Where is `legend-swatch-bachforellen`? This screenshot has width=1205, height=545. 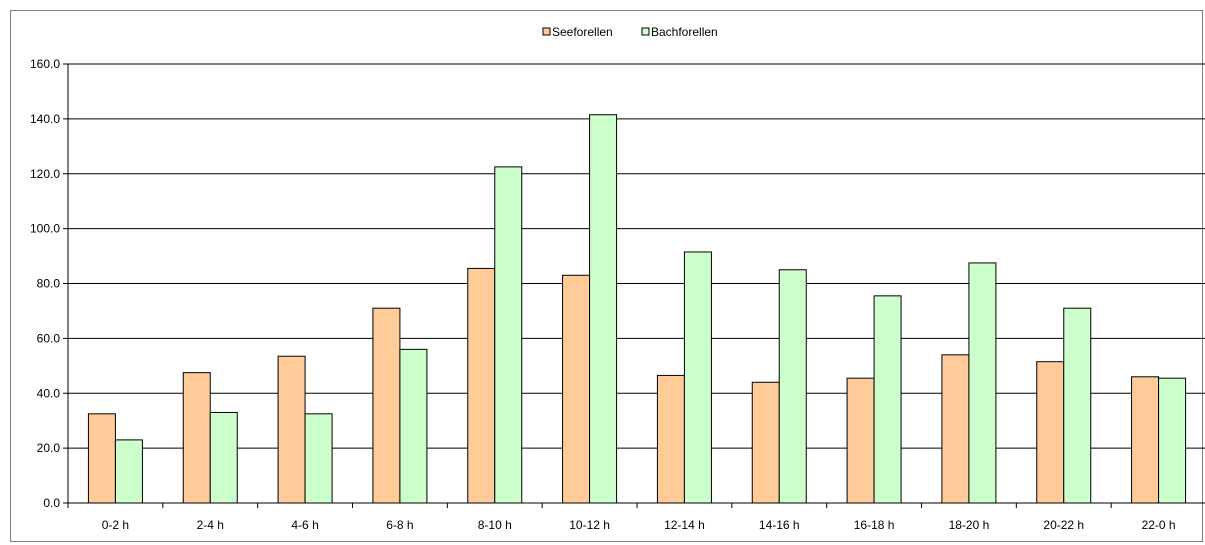
legend-swatch-bachforellen is located at coordinates (645, 31).